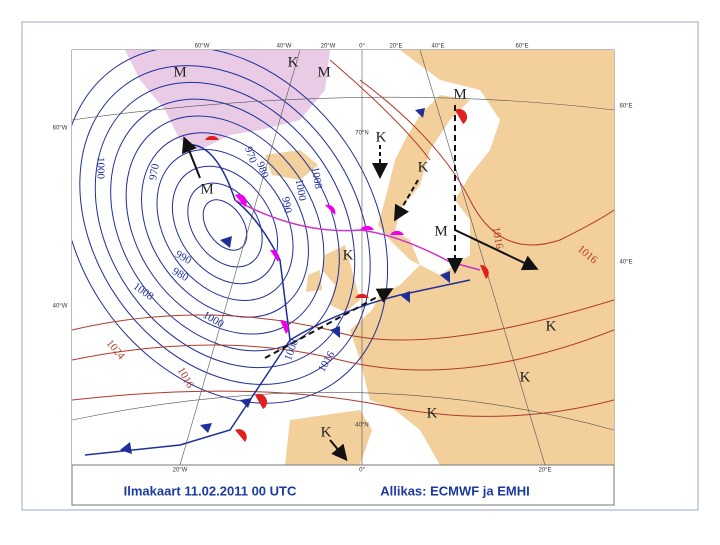 The image size is (720, 545). Describe the element at coordinates (455, 490) in the screenshot. I see `caption-source: Allikas: ECMWF ja EMHI` at that location.